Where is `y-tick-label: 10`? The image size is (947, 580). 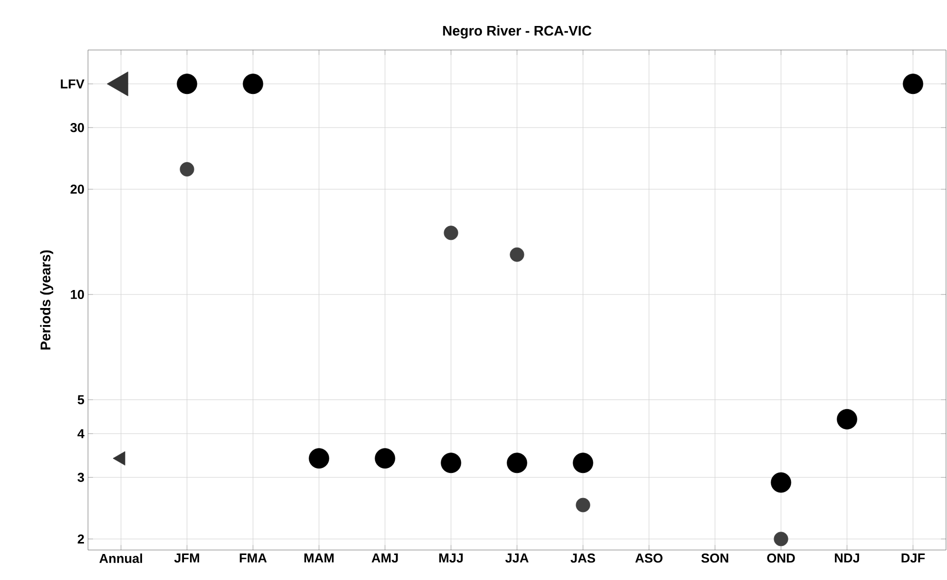 y-tick-label: 10 is located at coordinates (77, 295).